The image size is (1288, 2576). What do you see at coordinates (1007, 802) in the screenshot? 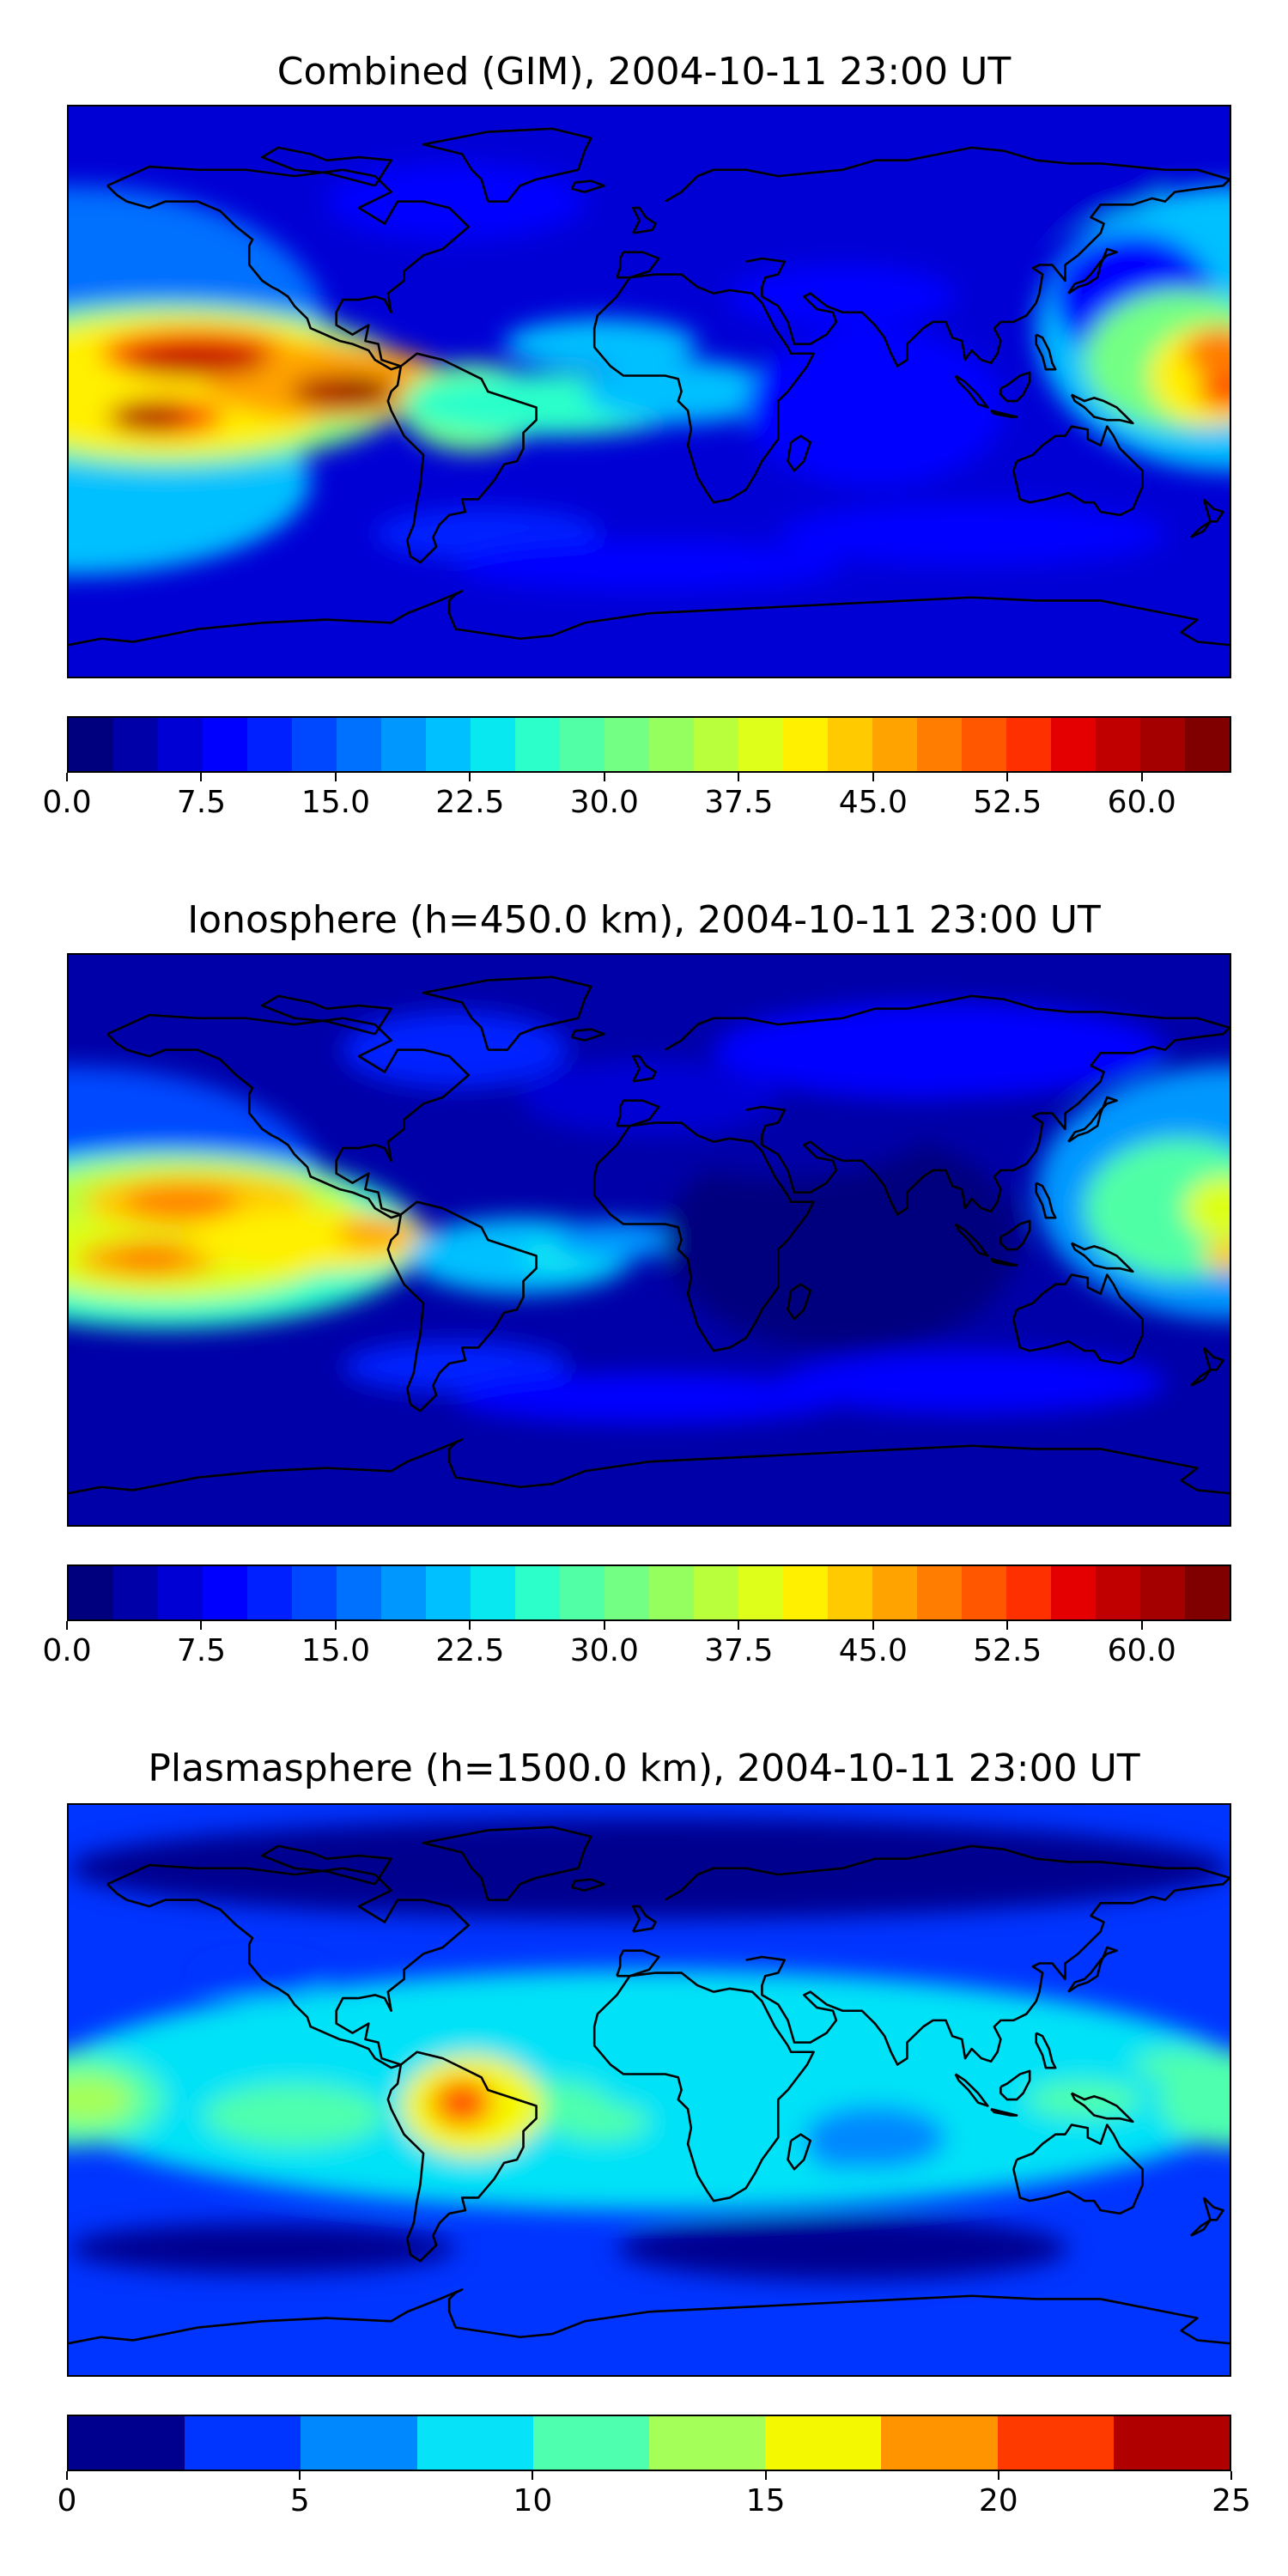
I see `colorbar-tick-label: 52.5` at bounding box center [1007, 802].